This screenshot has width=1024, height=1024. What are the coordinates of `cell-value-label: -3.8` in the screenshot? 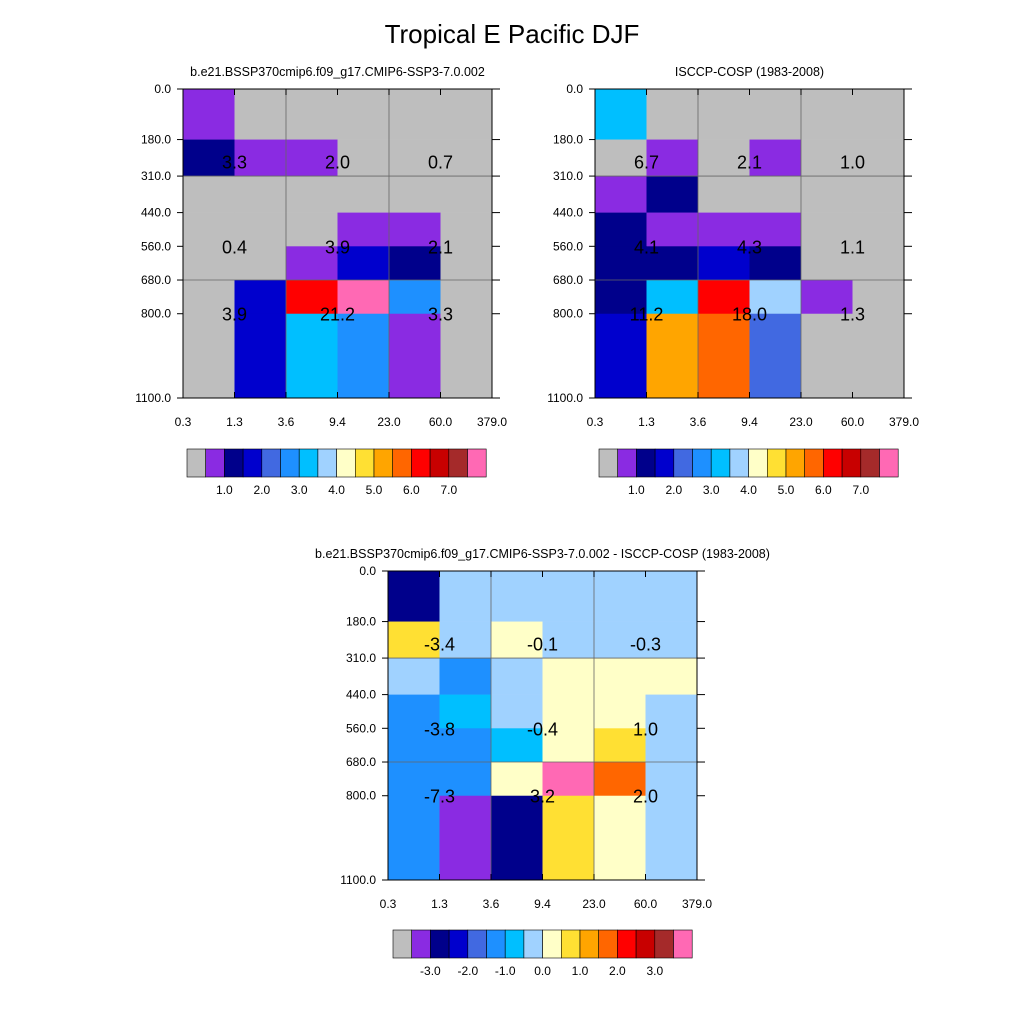 It's located at (439, 729).